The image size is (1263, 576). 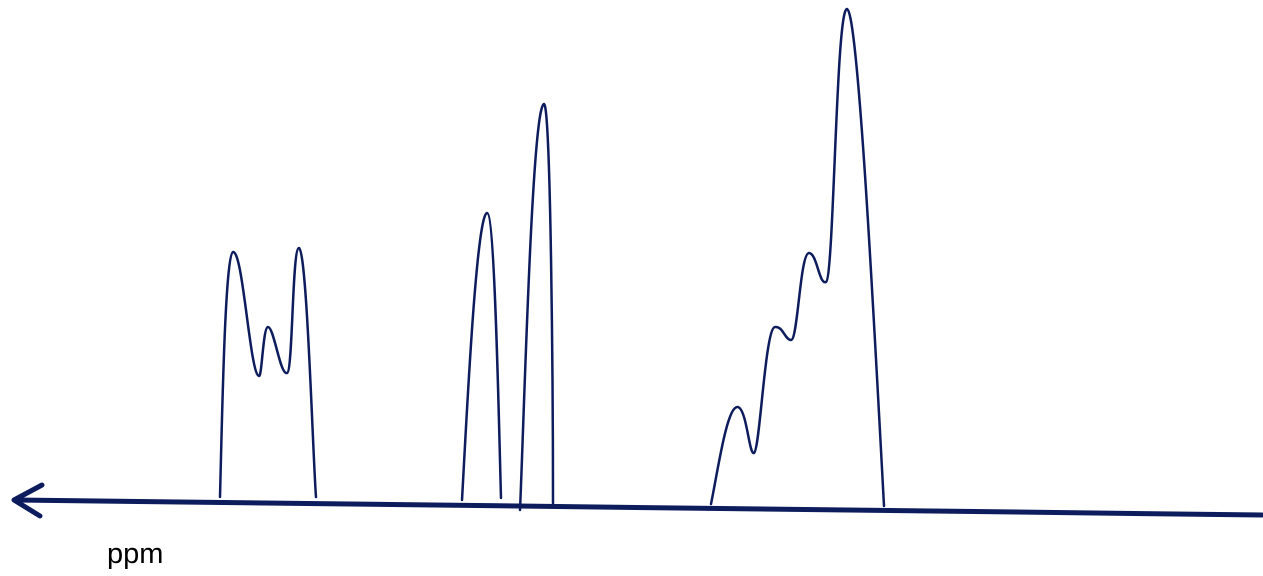 What do you see at coordinates (638, 507) in the screenshot?
I see `axis-line` at bounding box center [638, 507].